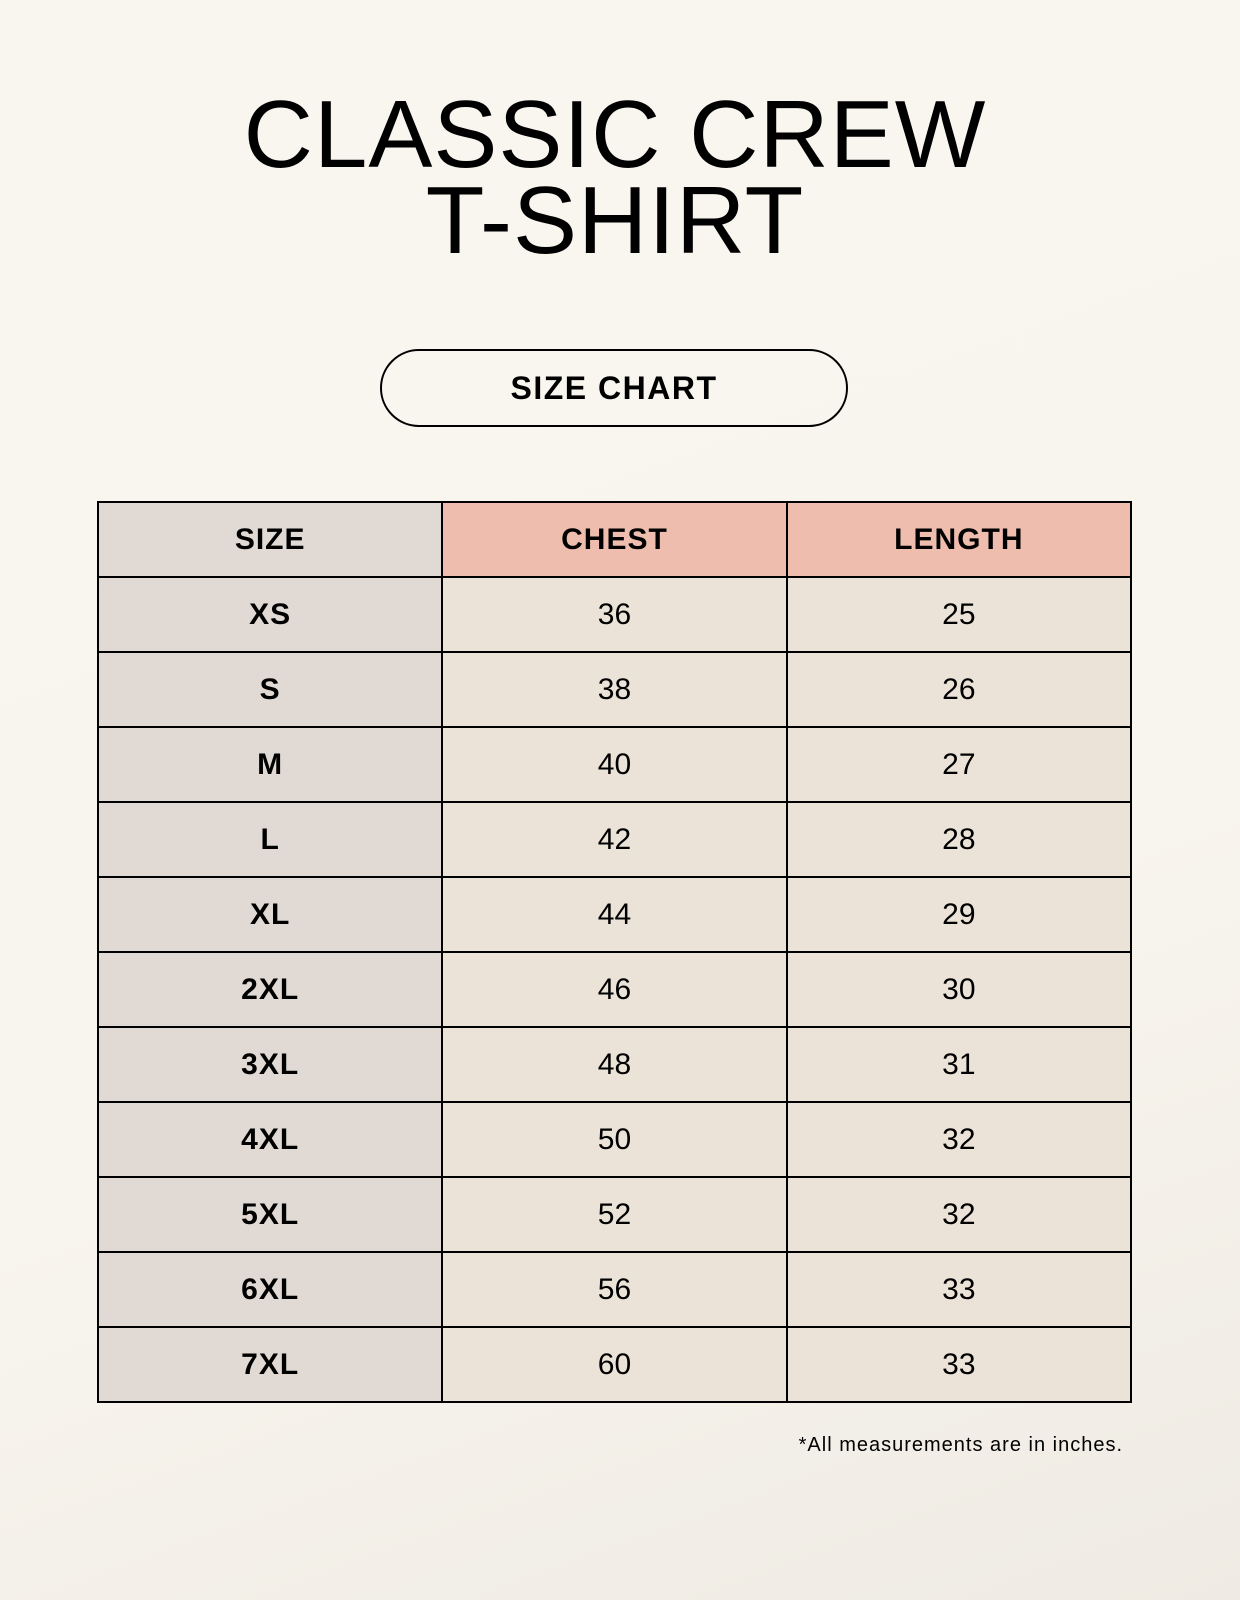 Image resolution: width=1240 pixels, height=1600 pixels. What do you see at coordinates (270, 764) in the screenshot?
I see `size-cell: M` at bounding box center [270, 764].